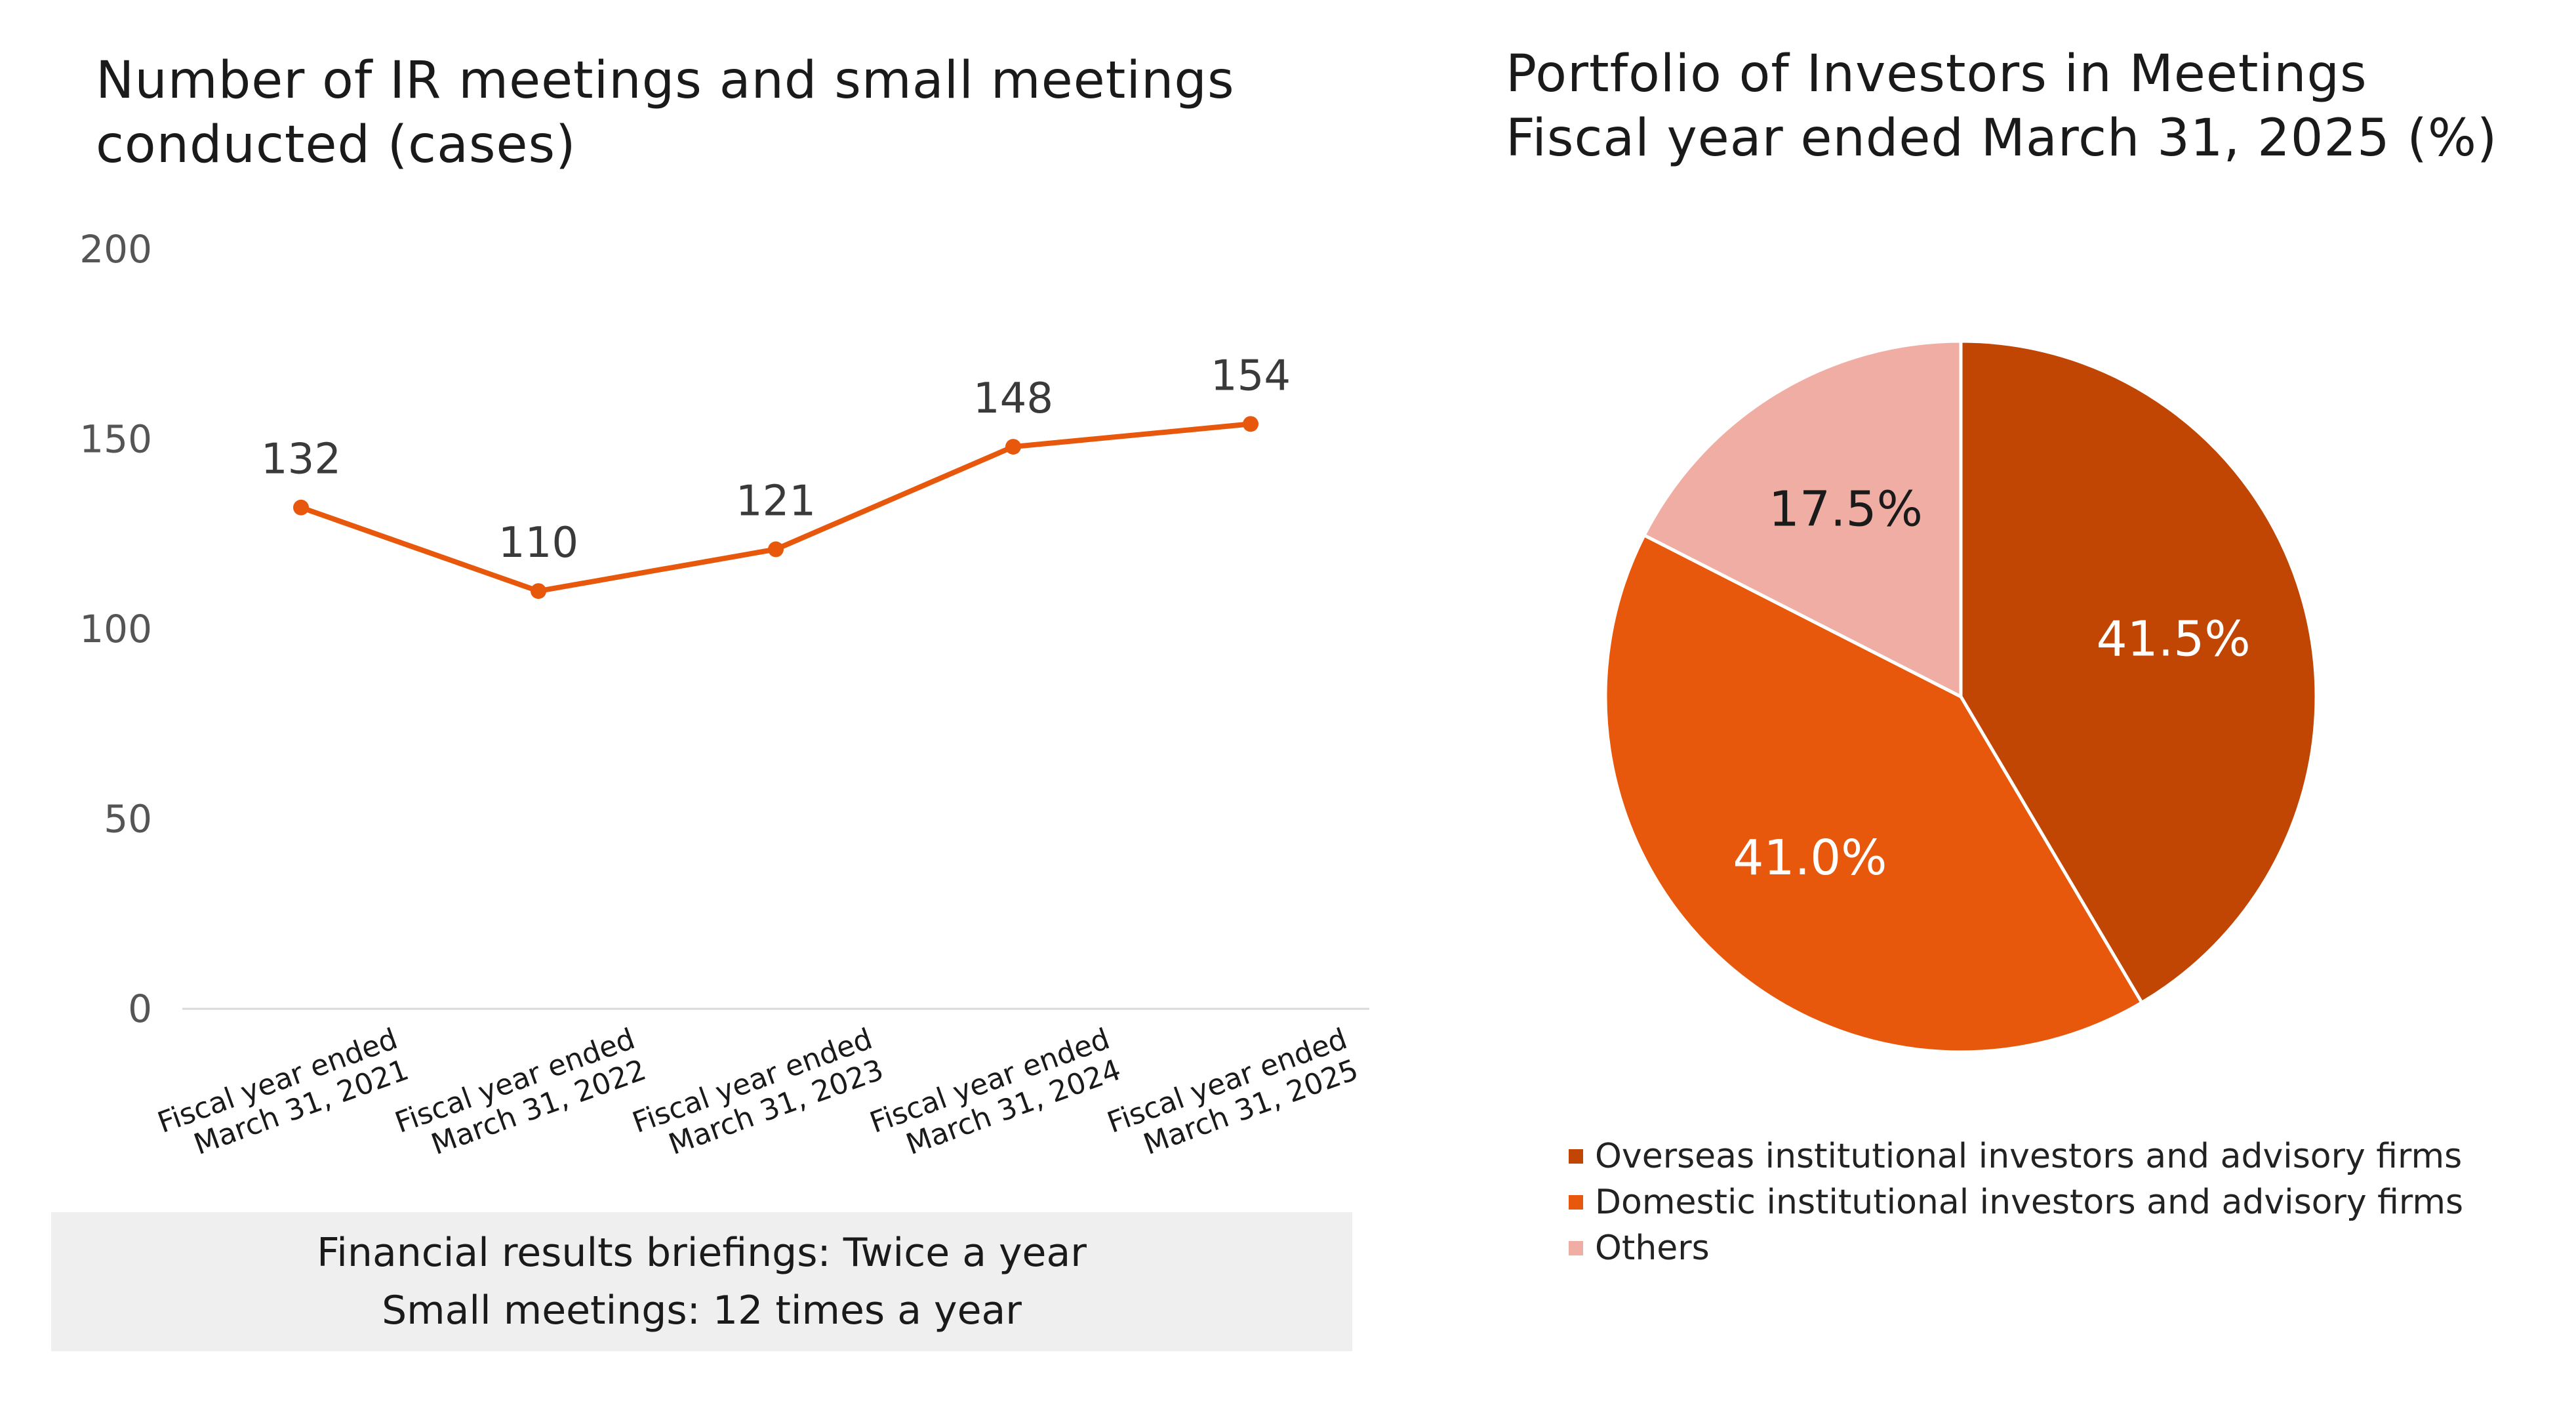 This screenshot has width=2576, height=1405. What do you see at coordinates (1251, 376) in the screenshot?
I see `data-label: 154` at bounding box center [1251, 376].